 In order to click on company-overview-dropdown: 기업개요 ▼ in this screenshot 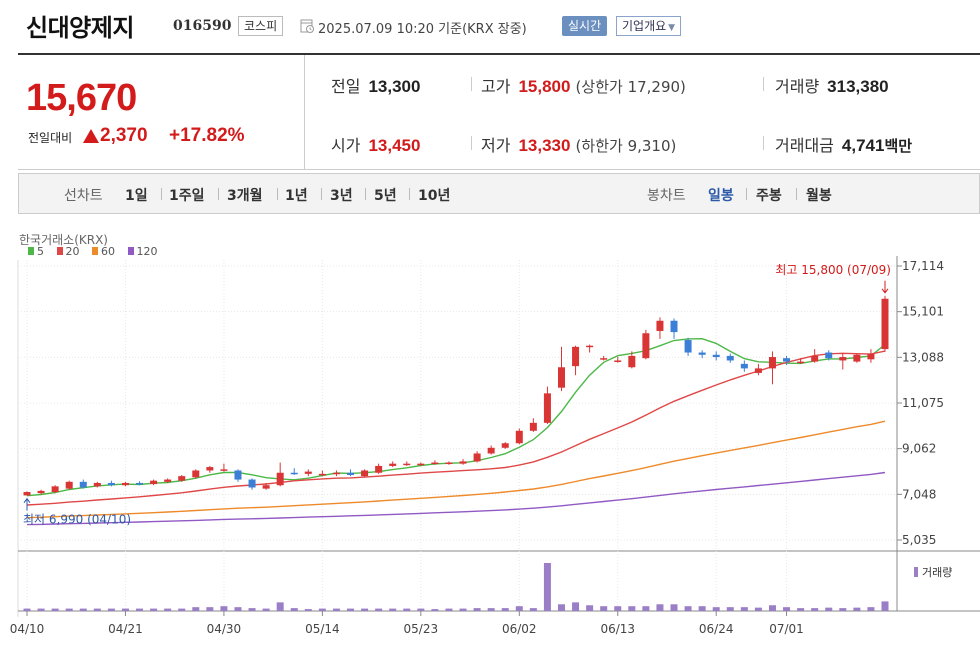, I will do `click(649, 26)`.